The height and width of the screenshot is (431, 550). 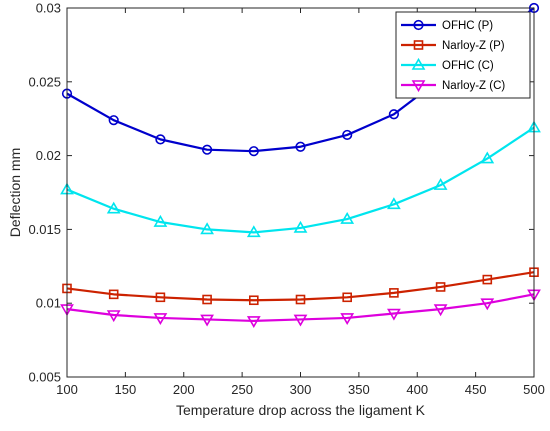 What do you see at coordinates (48, 303) in the screenshot?
I see `y-tick-label: 0.01` at bounding box center [48, 303].